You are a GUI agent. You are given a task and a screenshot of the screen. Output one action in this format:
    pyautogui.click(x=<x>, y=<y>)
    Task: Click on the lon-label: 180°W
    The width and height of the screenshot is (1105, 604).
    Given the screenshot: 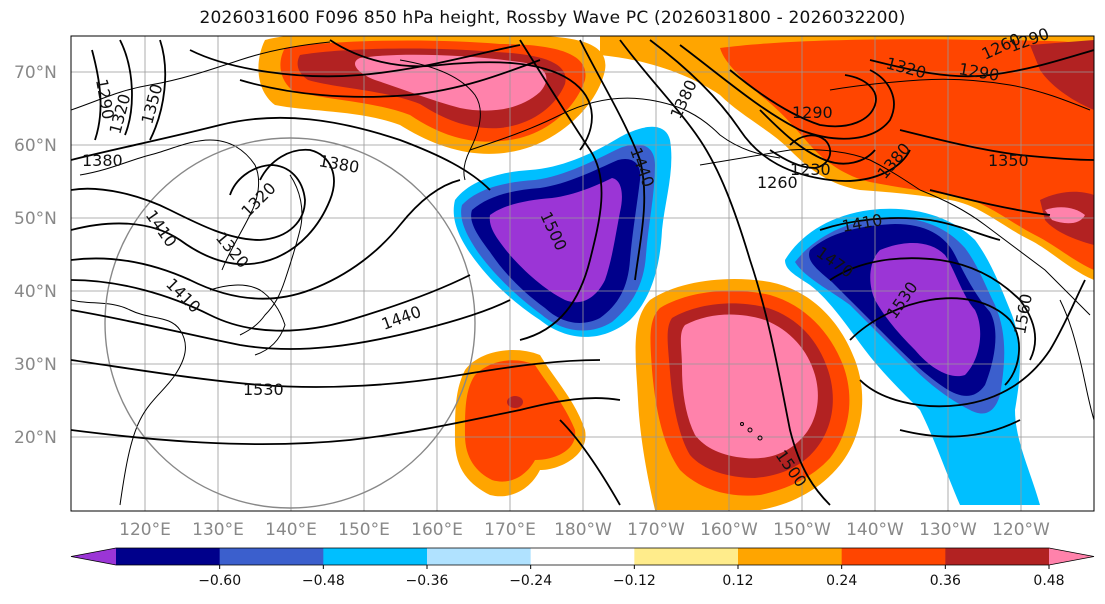 What is the action you would take?
    pyautogui.click(x=583, y=530)
    